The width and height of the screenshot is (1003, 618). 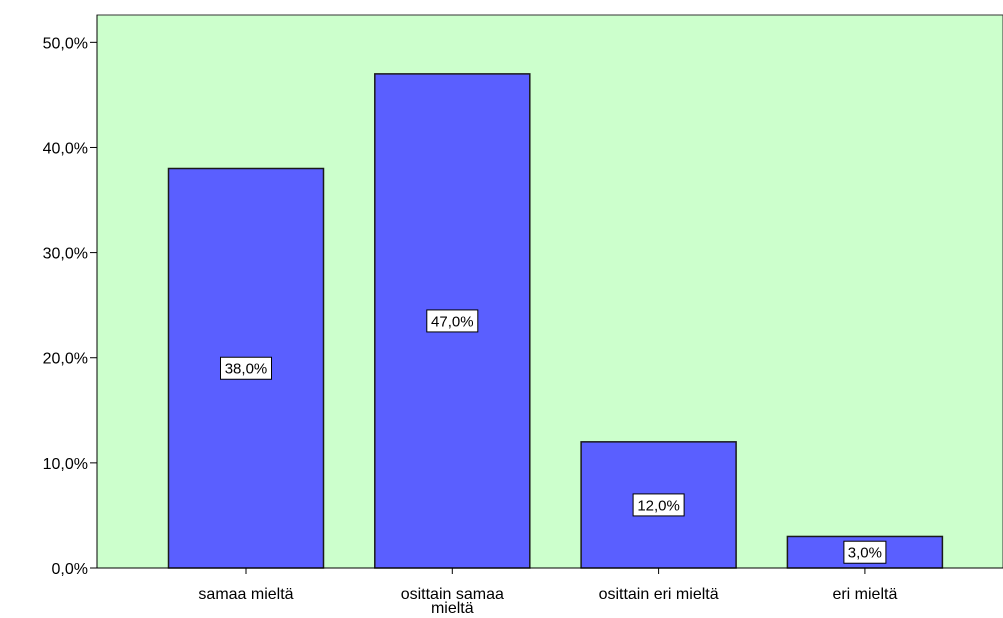 I want to click on y-tick-label: 10,0%, so click(x=65, y=464).